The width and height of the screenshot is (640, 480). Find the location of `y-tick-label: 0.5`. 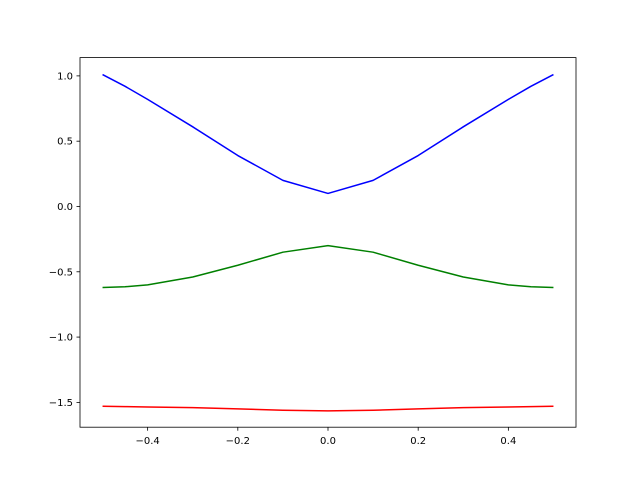

y-tick-label: 0.5 is located at coordinates (65, 142).